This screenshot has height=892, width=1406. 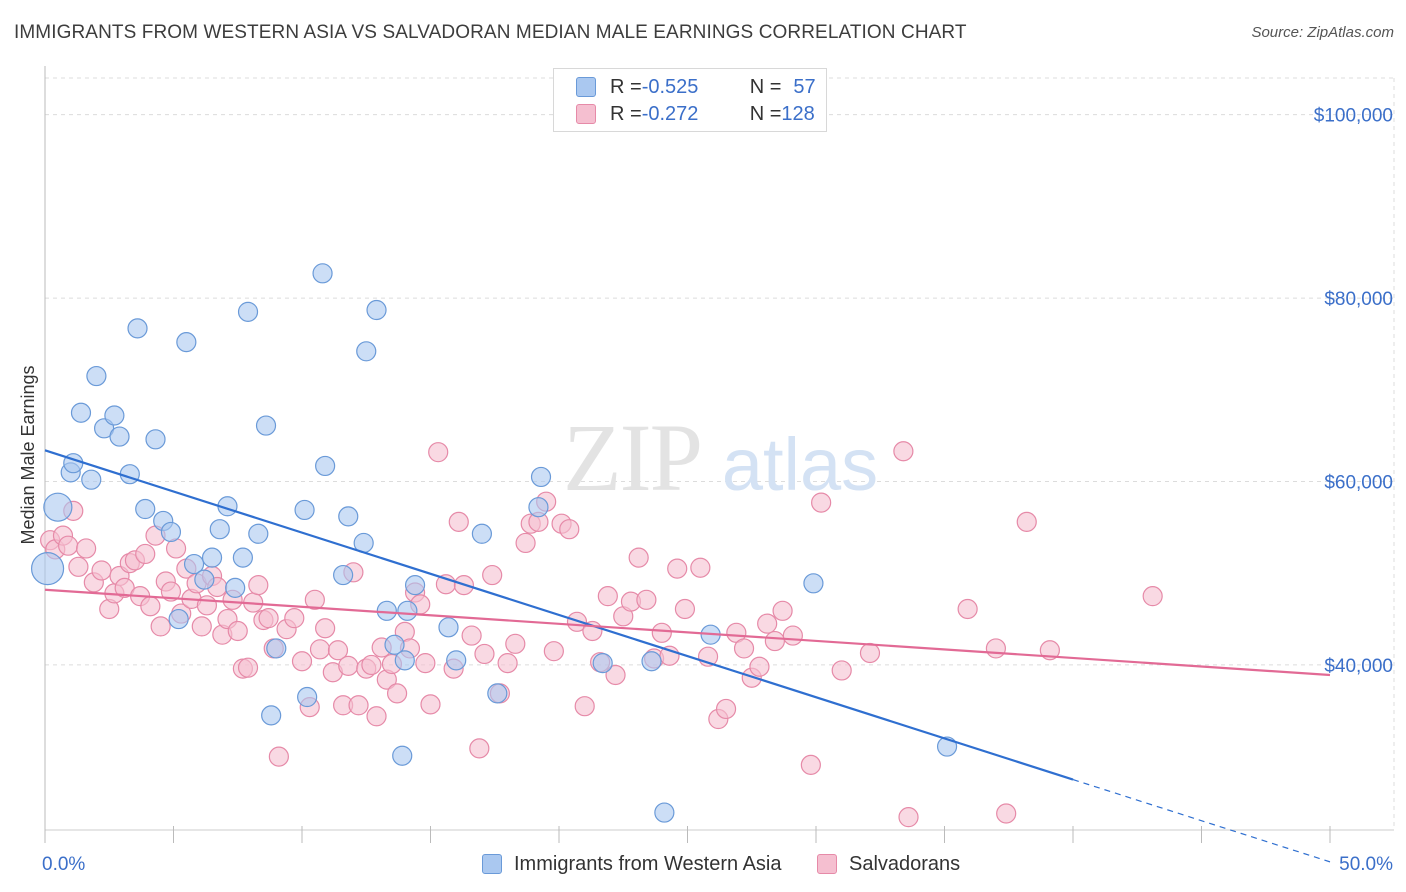 What do you see at coordinates (28, 454) in the screenshot?
I see `y-axis-label: Median Male Earnings` at bounding box center [28, 454].